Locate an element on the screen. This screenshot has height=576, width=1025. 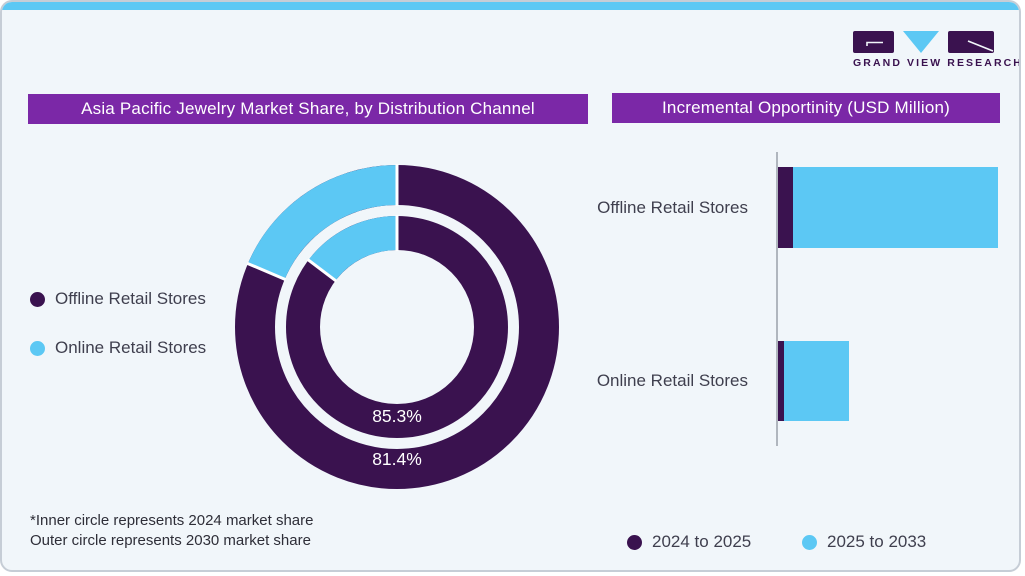
legend-item-online: Online Retail Stores is located at coordinates (118, 348).